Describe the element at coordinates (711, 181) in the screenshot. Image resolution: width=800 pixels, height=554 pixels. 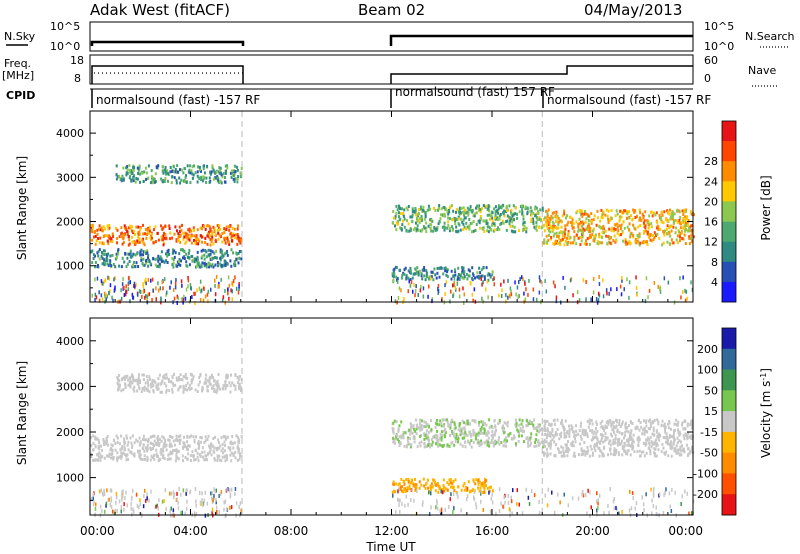
I see `colorbar-tick-label: 24` at that location.